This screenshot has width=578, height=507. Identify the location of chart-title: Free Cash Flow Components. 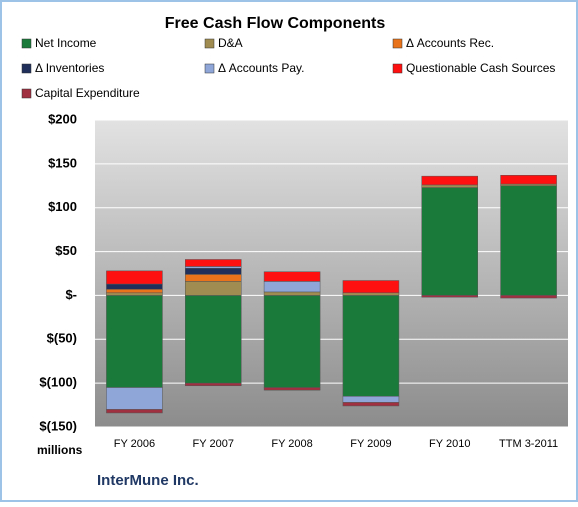
(275, 23).